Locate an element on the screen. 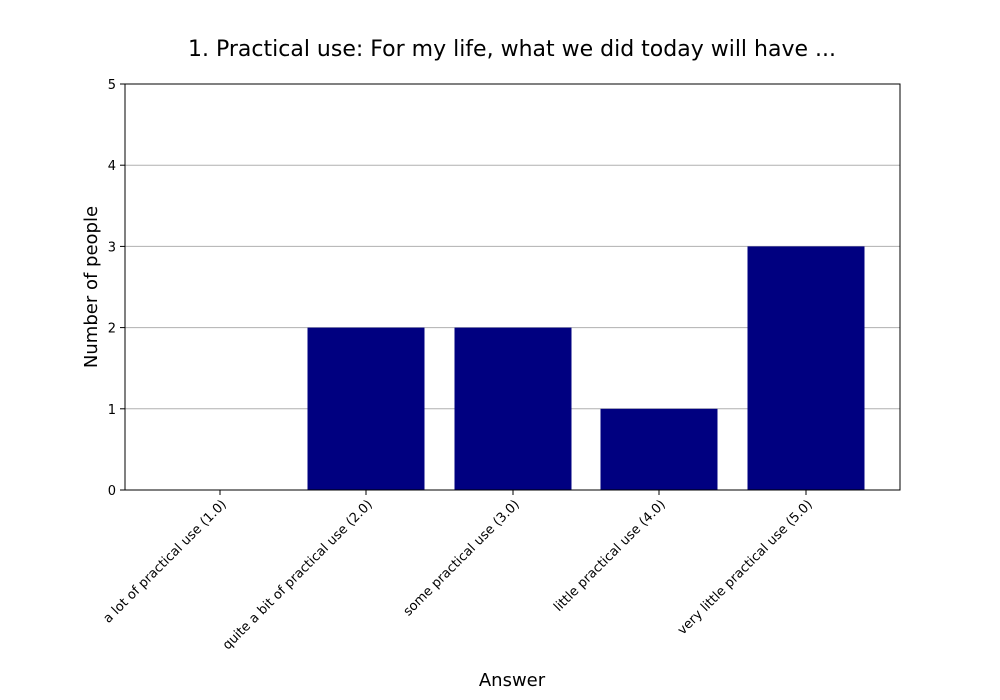 This screenshot has width=1000, height=700. x-tick-label: very little practical use (5.0) is located at coordinates (745, 567).